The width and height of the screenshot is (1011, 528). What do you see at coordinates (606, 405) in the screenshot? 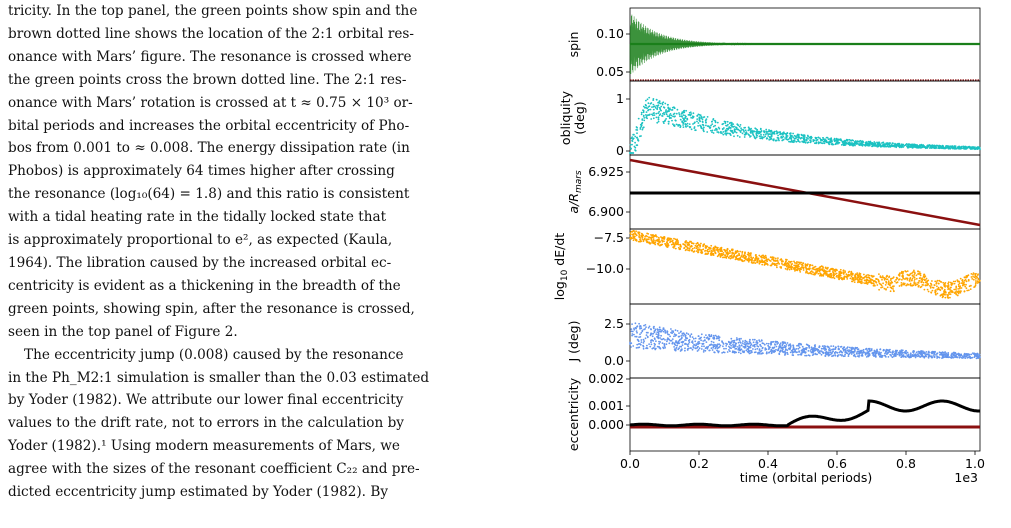
I see `y-tick-label: 0.001` at bounding box center [606, 405].